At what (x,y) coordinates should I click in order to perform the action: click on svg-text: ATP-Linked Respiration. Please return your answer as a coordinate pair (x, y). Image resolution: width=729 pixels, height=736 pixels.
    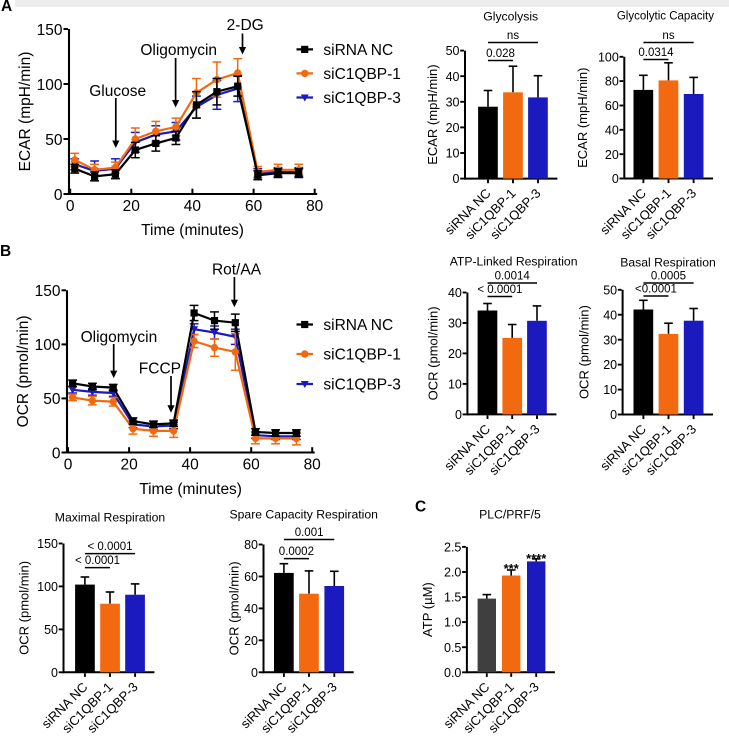
    Looking at the image, I should click on (514, 262).